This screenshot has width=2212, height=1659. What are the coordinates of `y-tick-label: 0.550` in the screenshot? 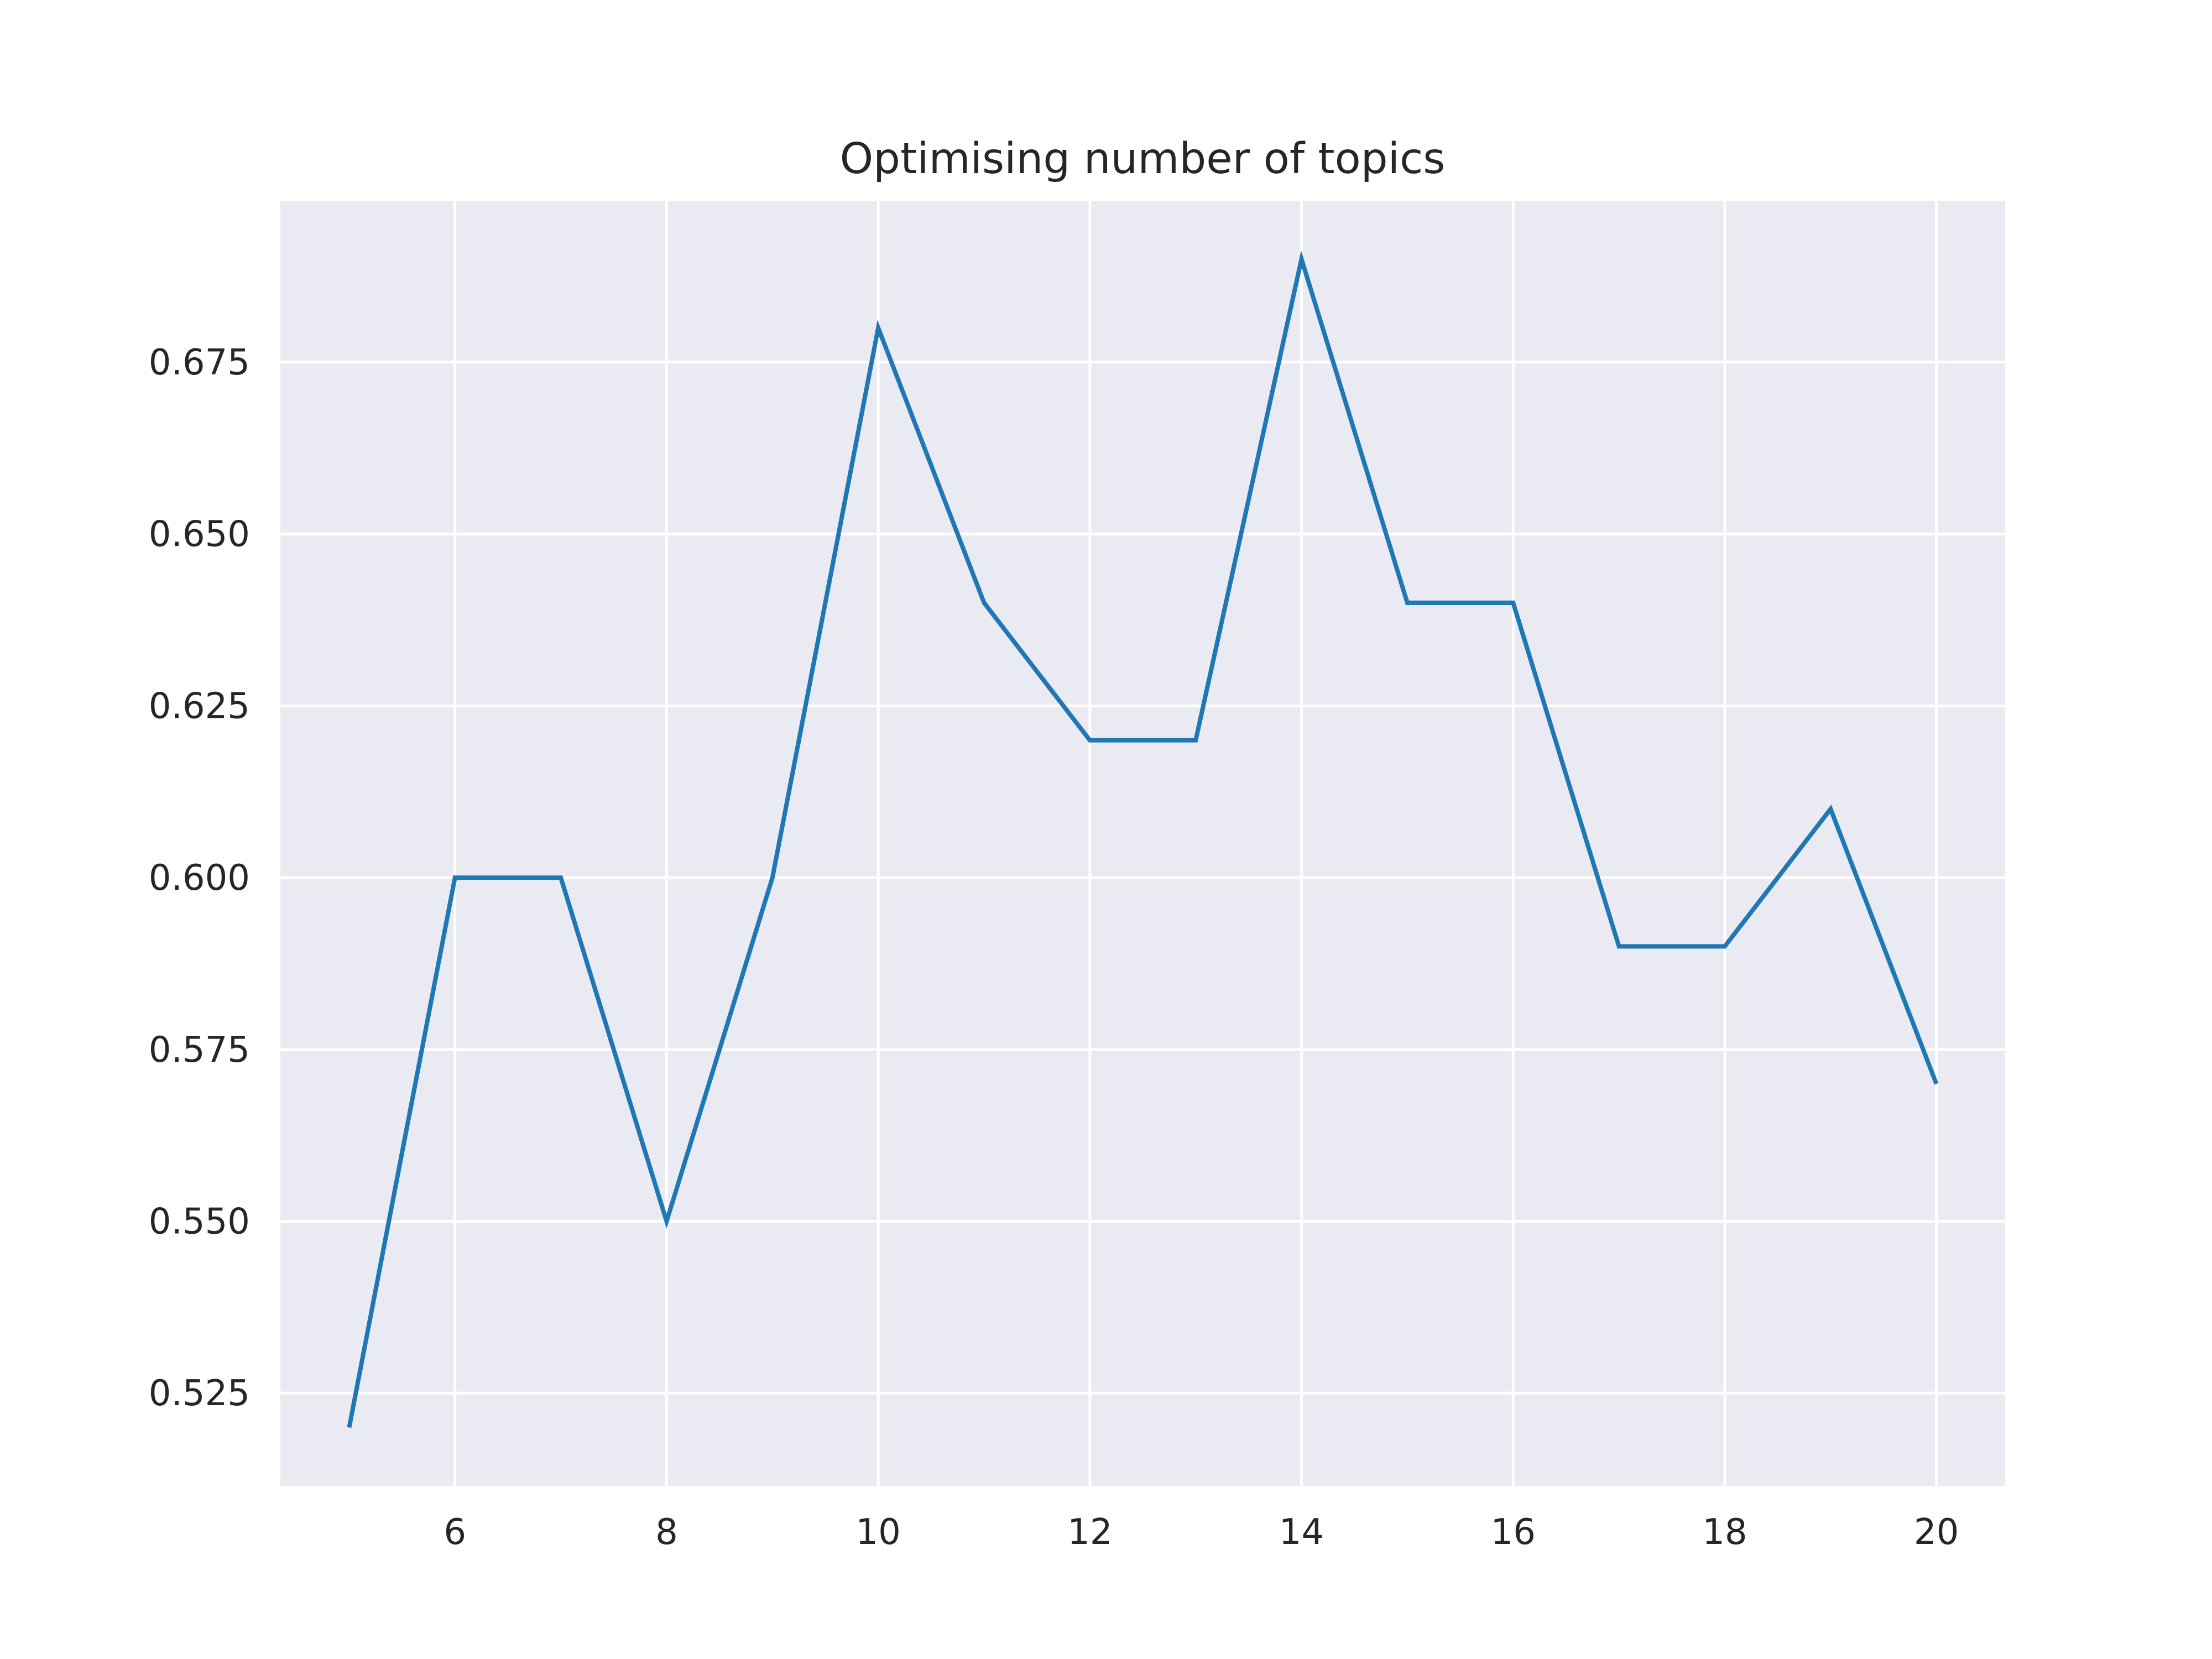 It's located at (200, 1223).